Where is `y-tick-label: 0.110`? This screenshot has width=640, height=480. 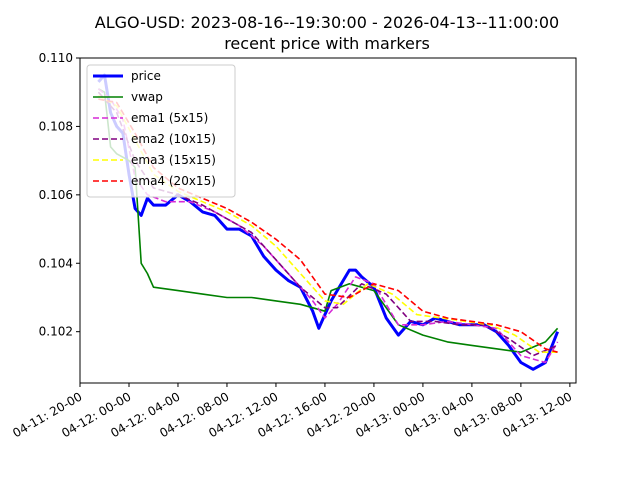 y-tick-label: 0.110 is located at coordinates (56, 58).